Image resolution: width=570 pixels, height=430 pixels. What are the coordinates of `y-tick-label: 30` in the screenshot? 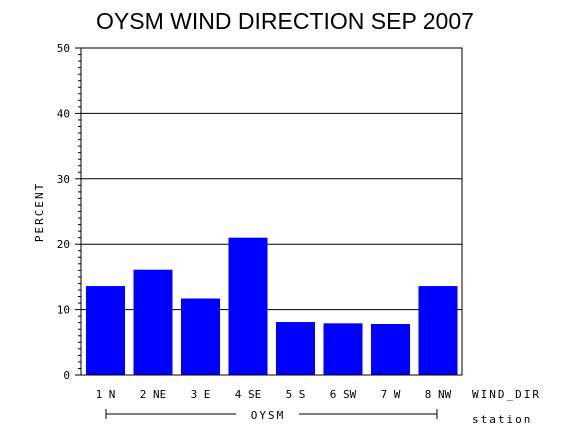 It's located at (63, 179).